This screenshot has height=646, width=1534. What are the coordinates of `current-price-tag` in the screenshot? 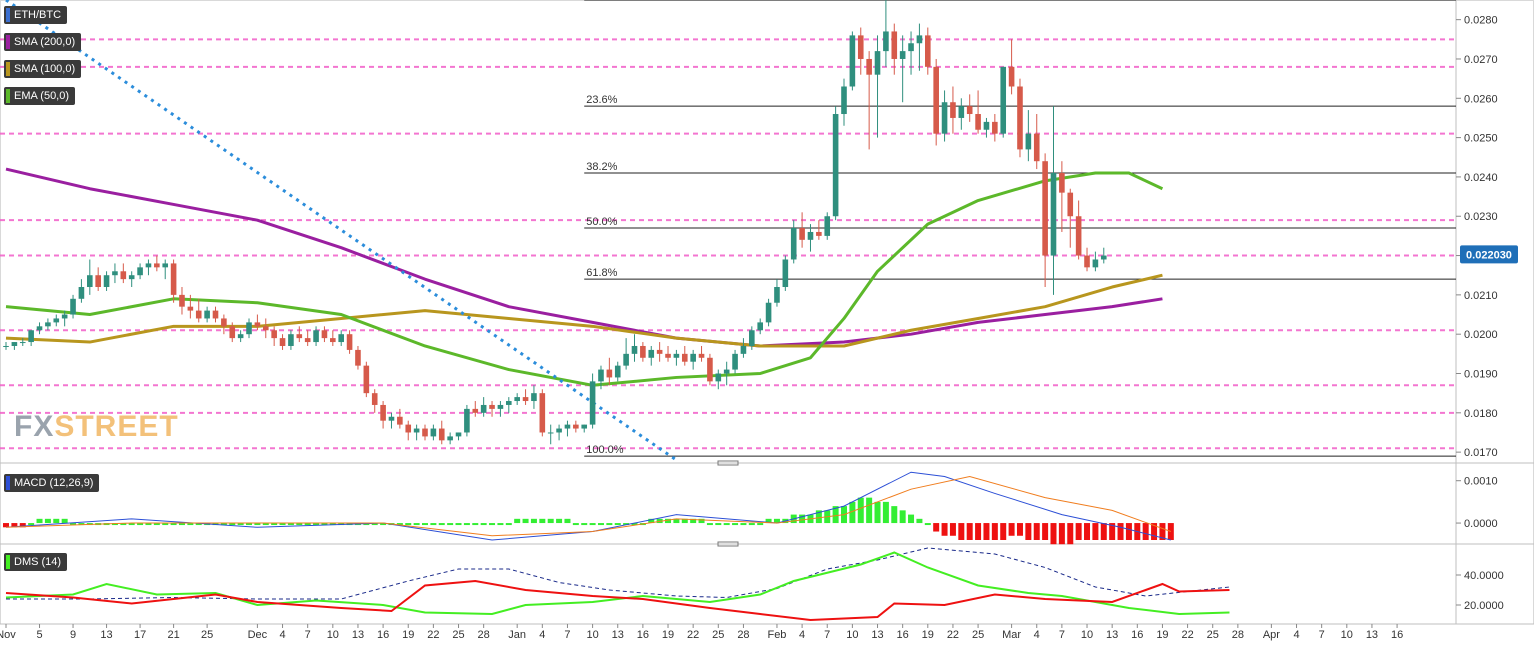 It's located at (1489, 254).